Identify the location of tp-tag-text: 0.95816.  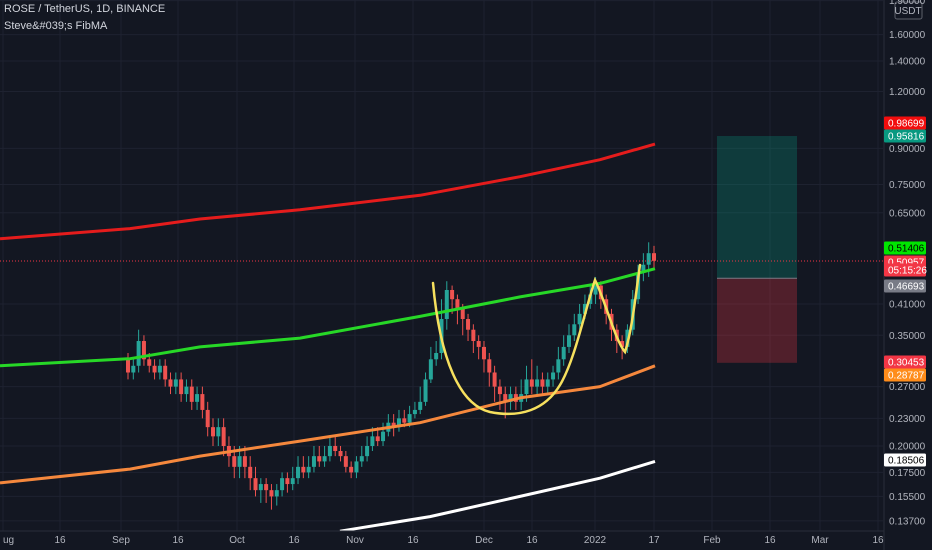
(906, 137).